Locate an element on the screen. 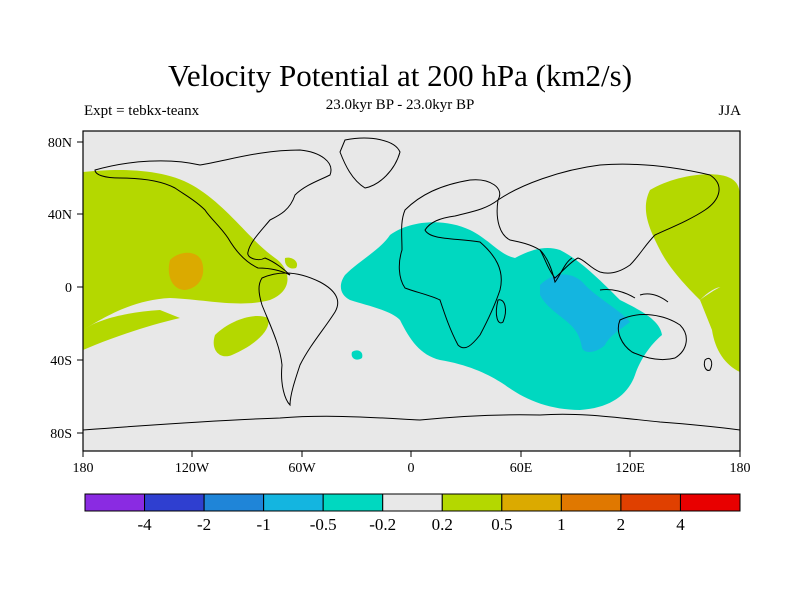 The height and width of the screenshot is (600, 800). negative-min-region is located at coordinates (585, 313).